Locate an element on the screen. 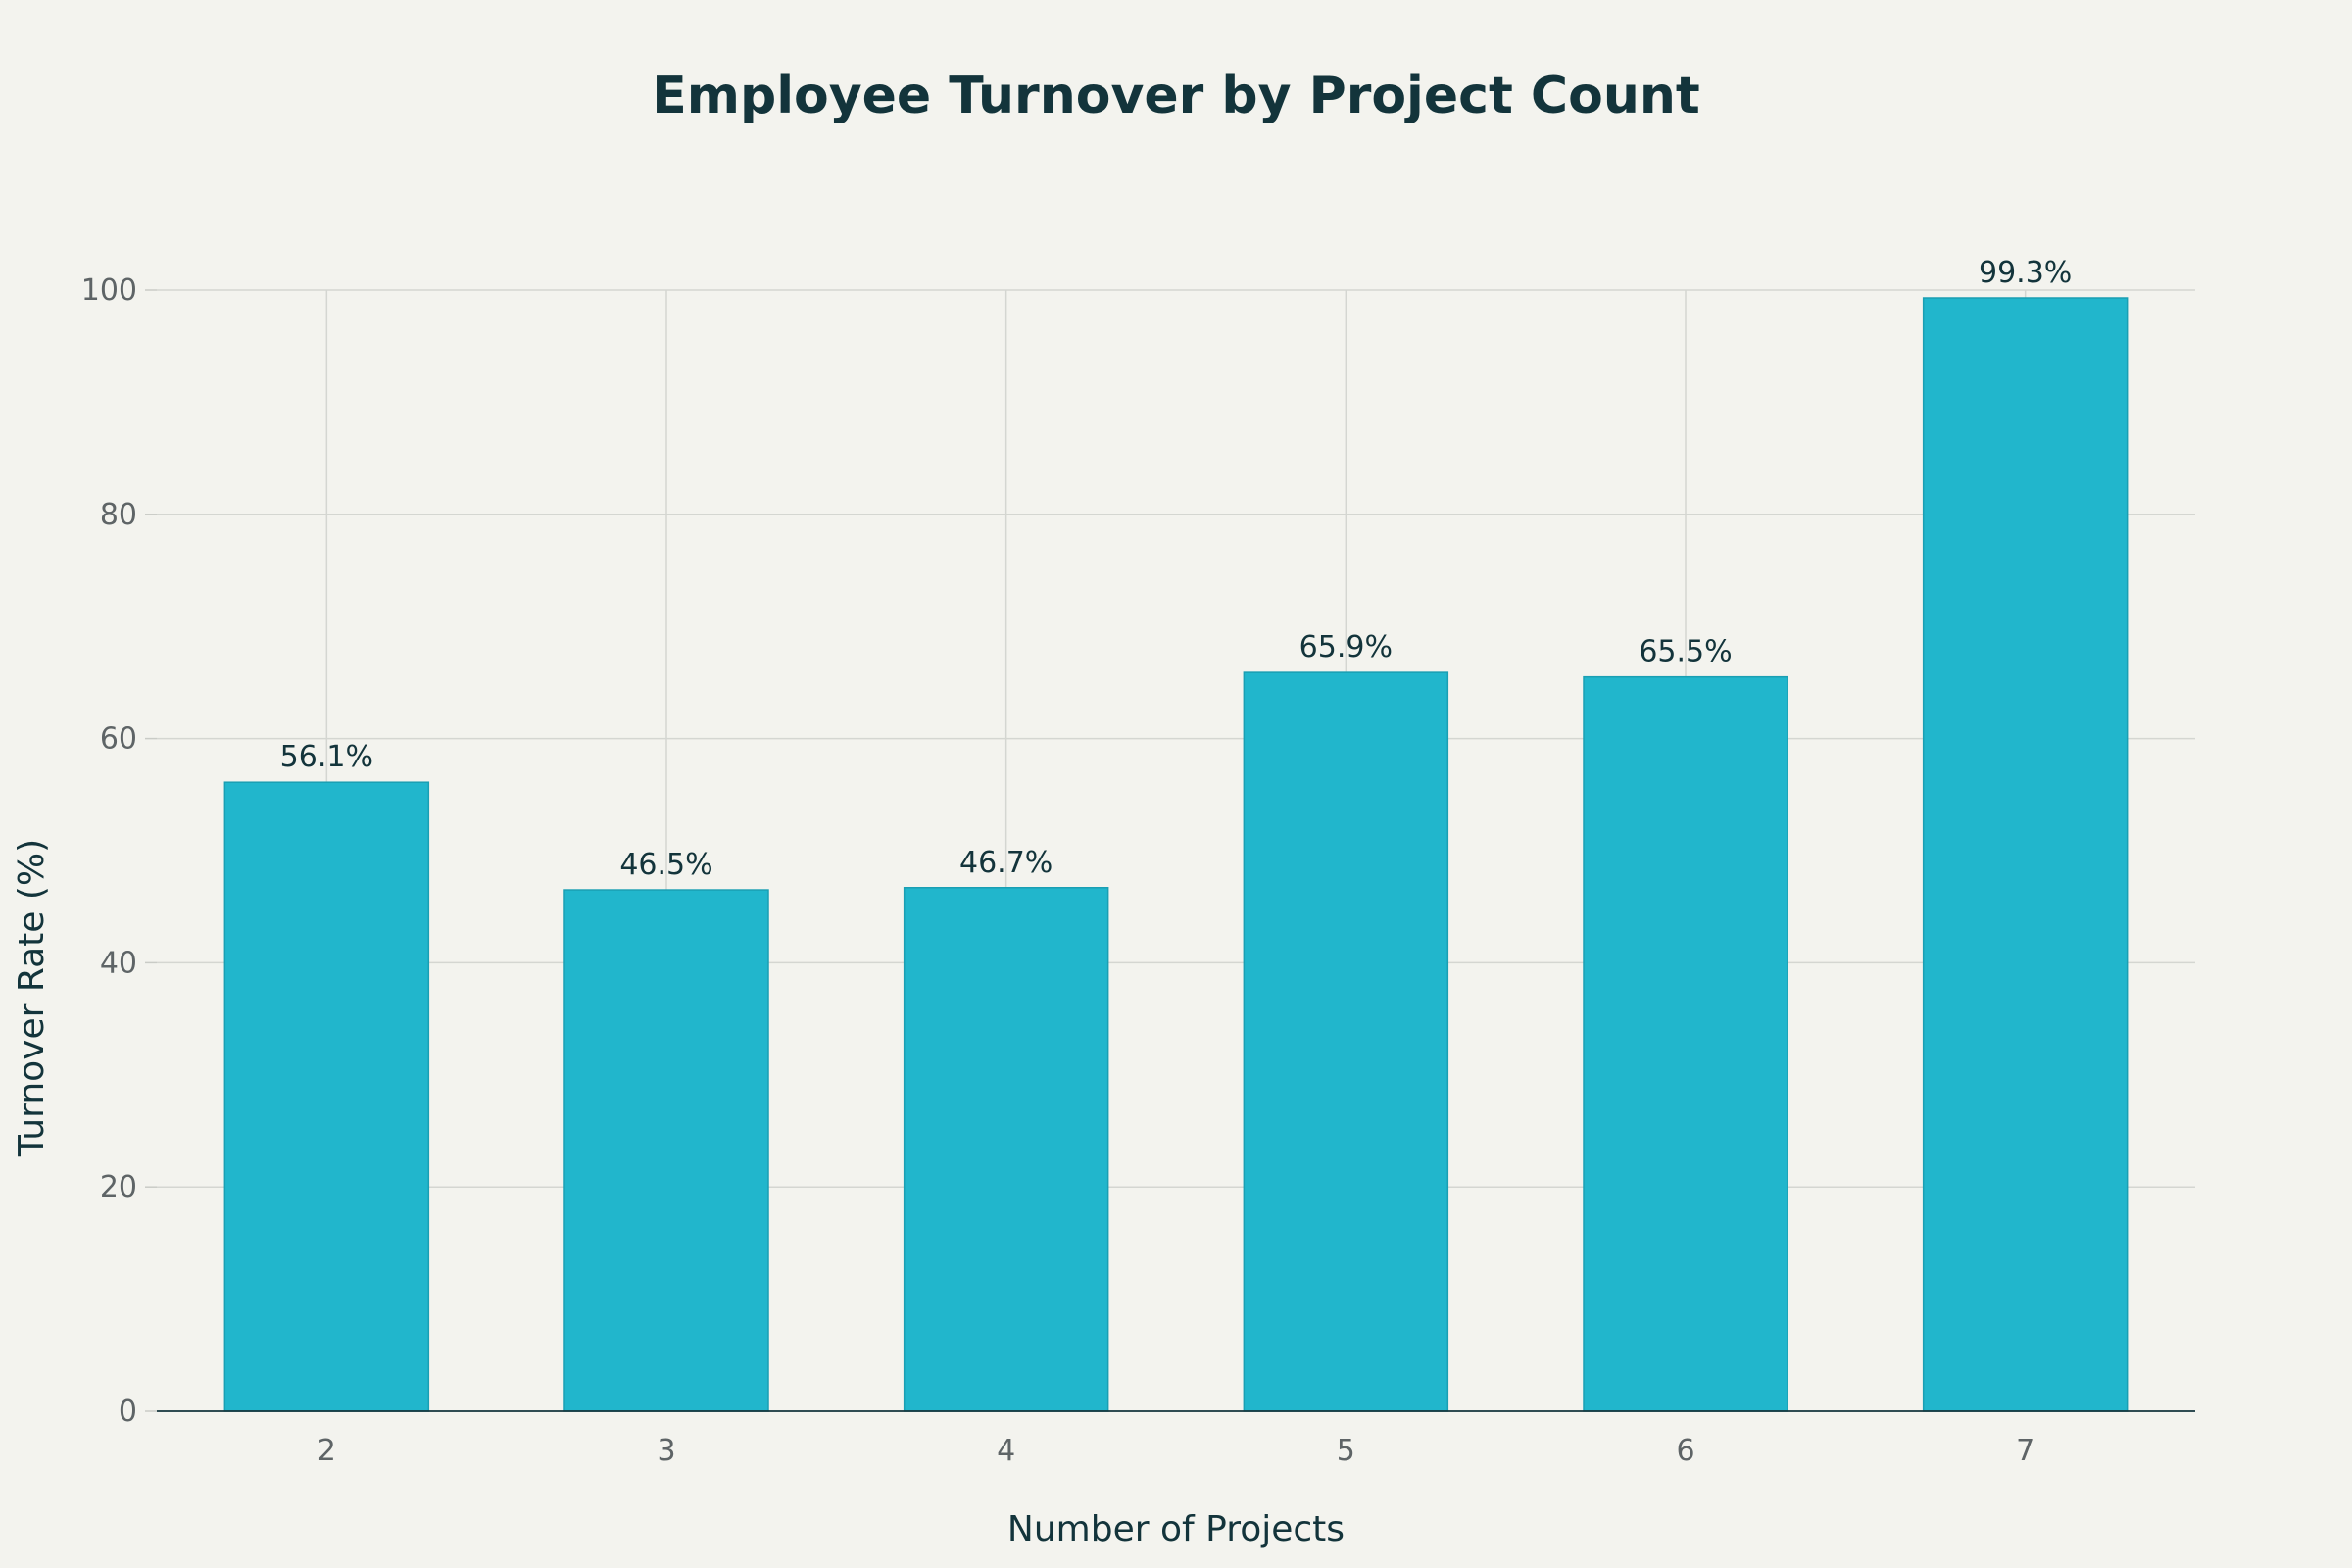  data-label: 99.3% is located at coordinates (2025, 273).